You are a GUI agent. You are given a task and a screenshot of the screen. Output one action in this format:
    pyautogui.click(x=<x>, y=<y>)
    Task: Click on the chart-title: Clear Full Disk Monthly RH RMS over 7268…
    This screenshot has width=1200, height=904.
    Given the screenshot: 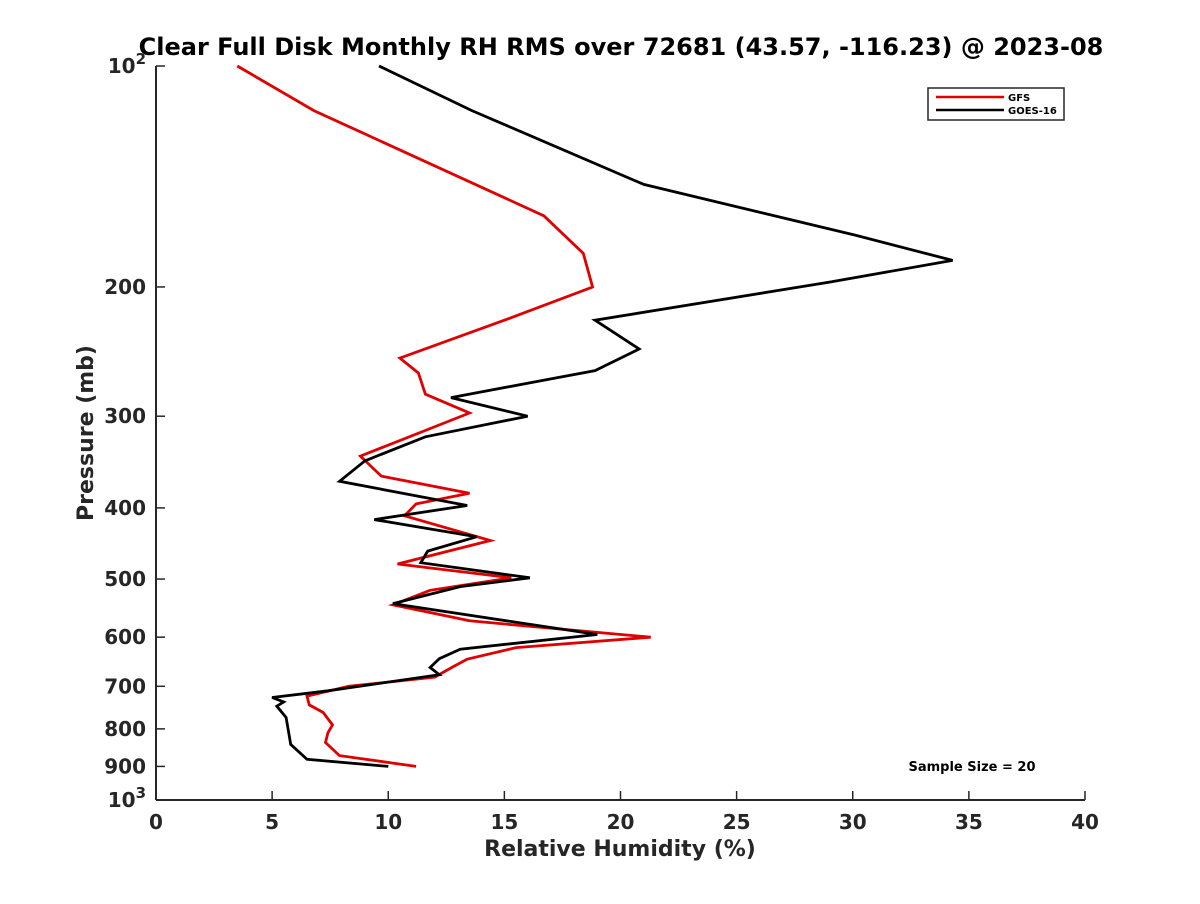 What is the action you would take?
    pyautogui.click(x=621, y=47)
    